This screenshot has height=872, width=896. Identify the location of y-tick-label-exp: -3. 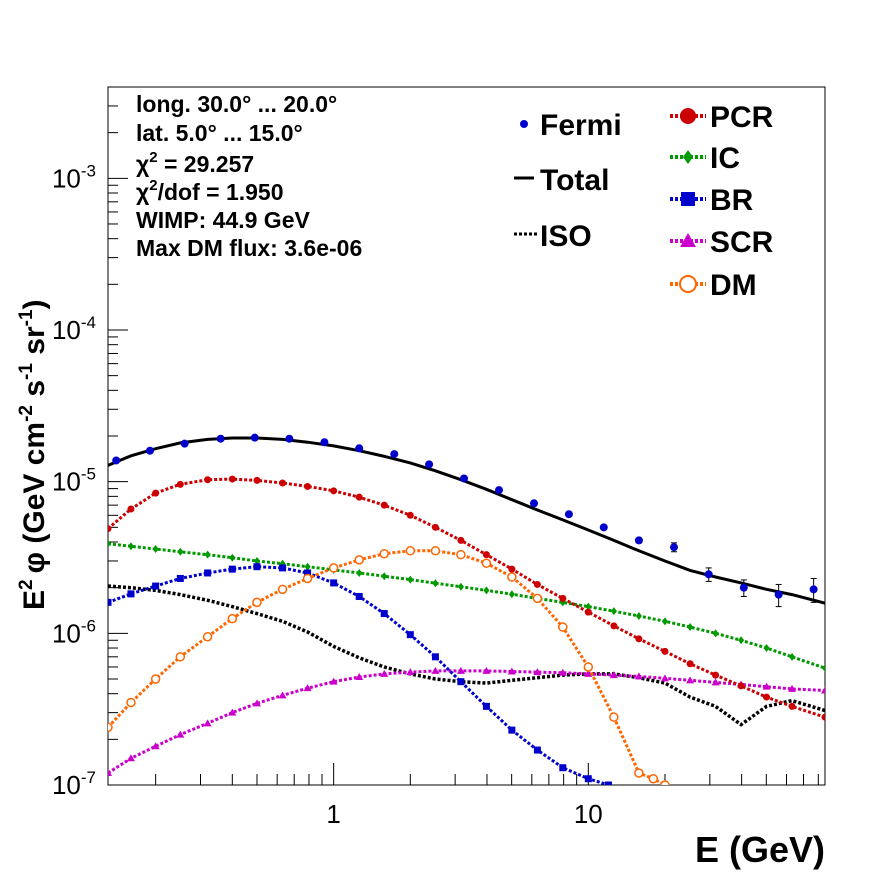
(88, 170).